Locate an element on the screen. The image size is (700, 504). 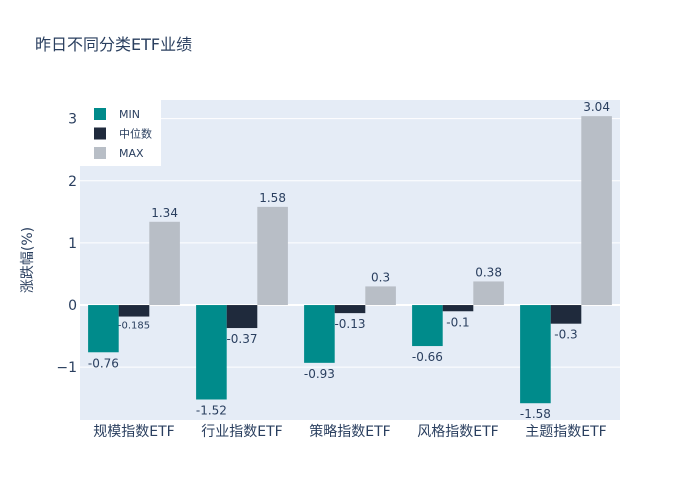
data-label: -0.1 is located at coordinates (457, 322).